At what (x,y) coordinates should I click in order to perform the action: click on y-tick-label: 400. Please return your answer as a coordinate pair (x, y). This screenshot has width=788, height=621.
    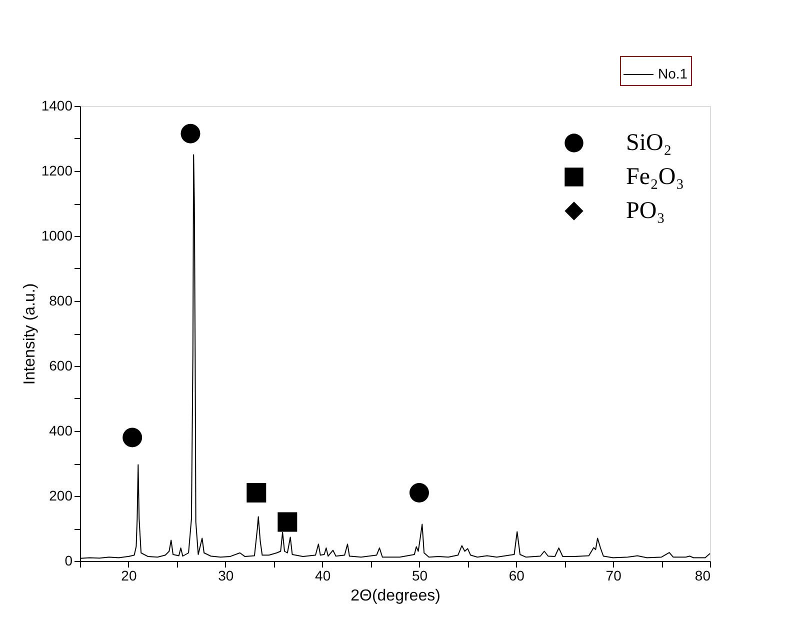
    Looking at the image, I should click on (61, 430).